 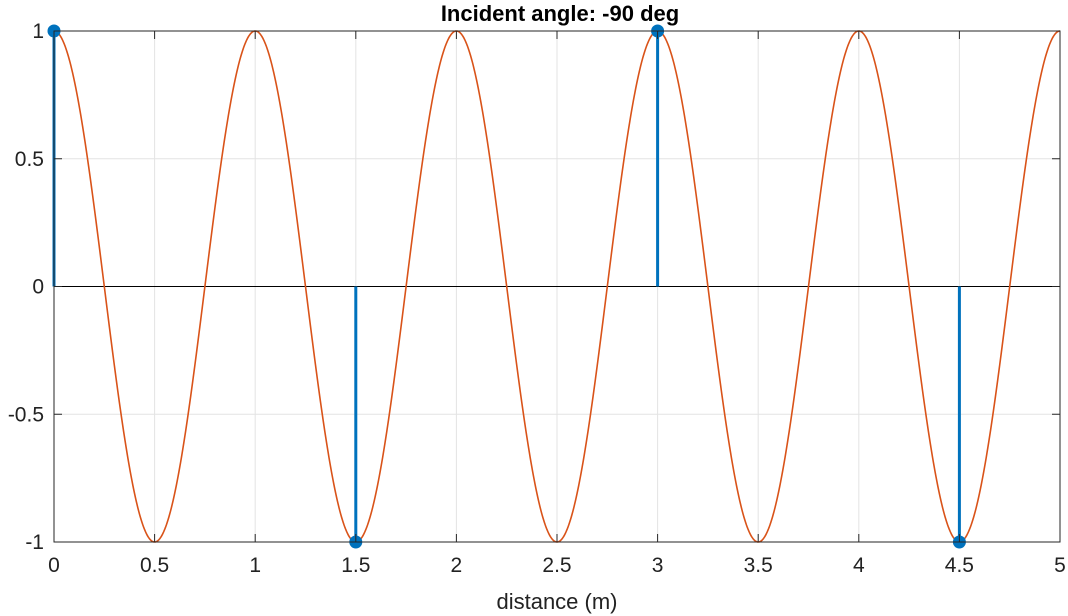 I want to click on x-tick-label: 4, so click(x=859, y=565).